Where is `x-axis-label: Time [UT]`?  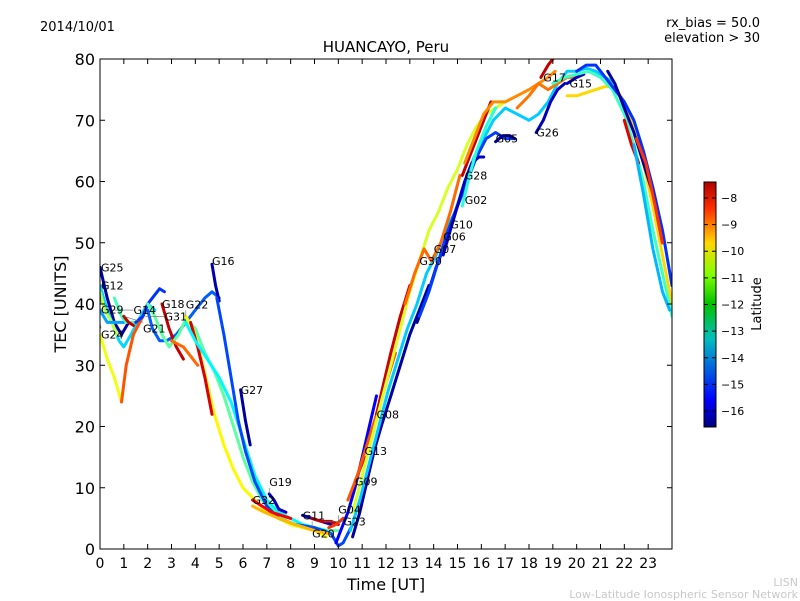 x-axis-label: Time [UT] is located at coordinates (385, 584).